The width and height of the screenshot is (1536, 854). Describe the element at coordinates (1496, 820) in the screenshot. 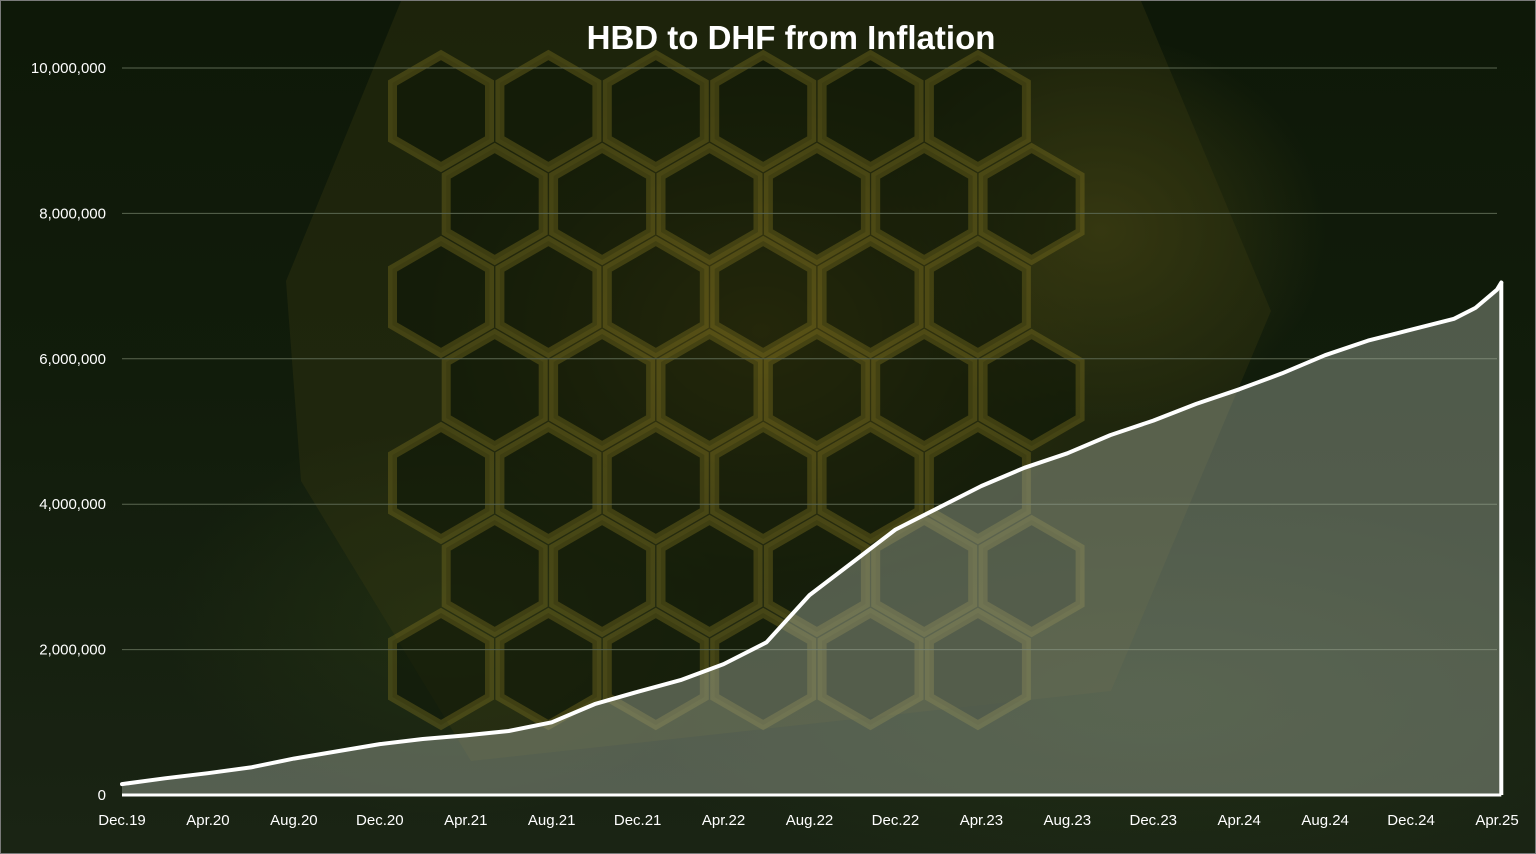

I see `x-tick-label: Apr.25` at that location.